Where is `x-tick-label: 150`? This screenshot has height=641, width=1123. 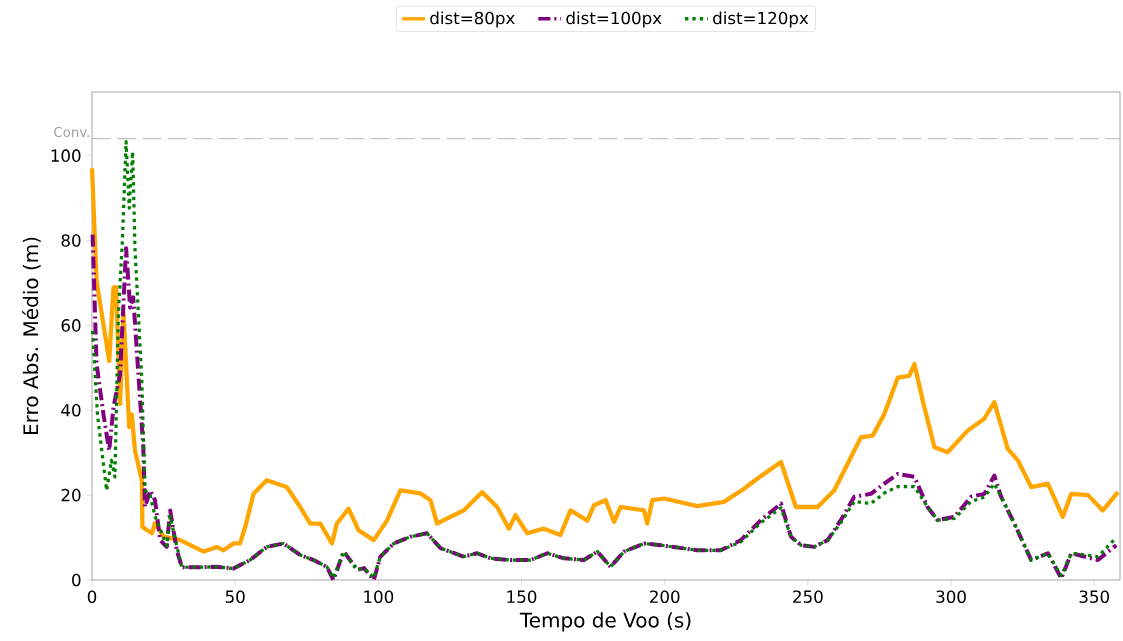
x-tick-label: 150 is located at coordinates (522, 596).